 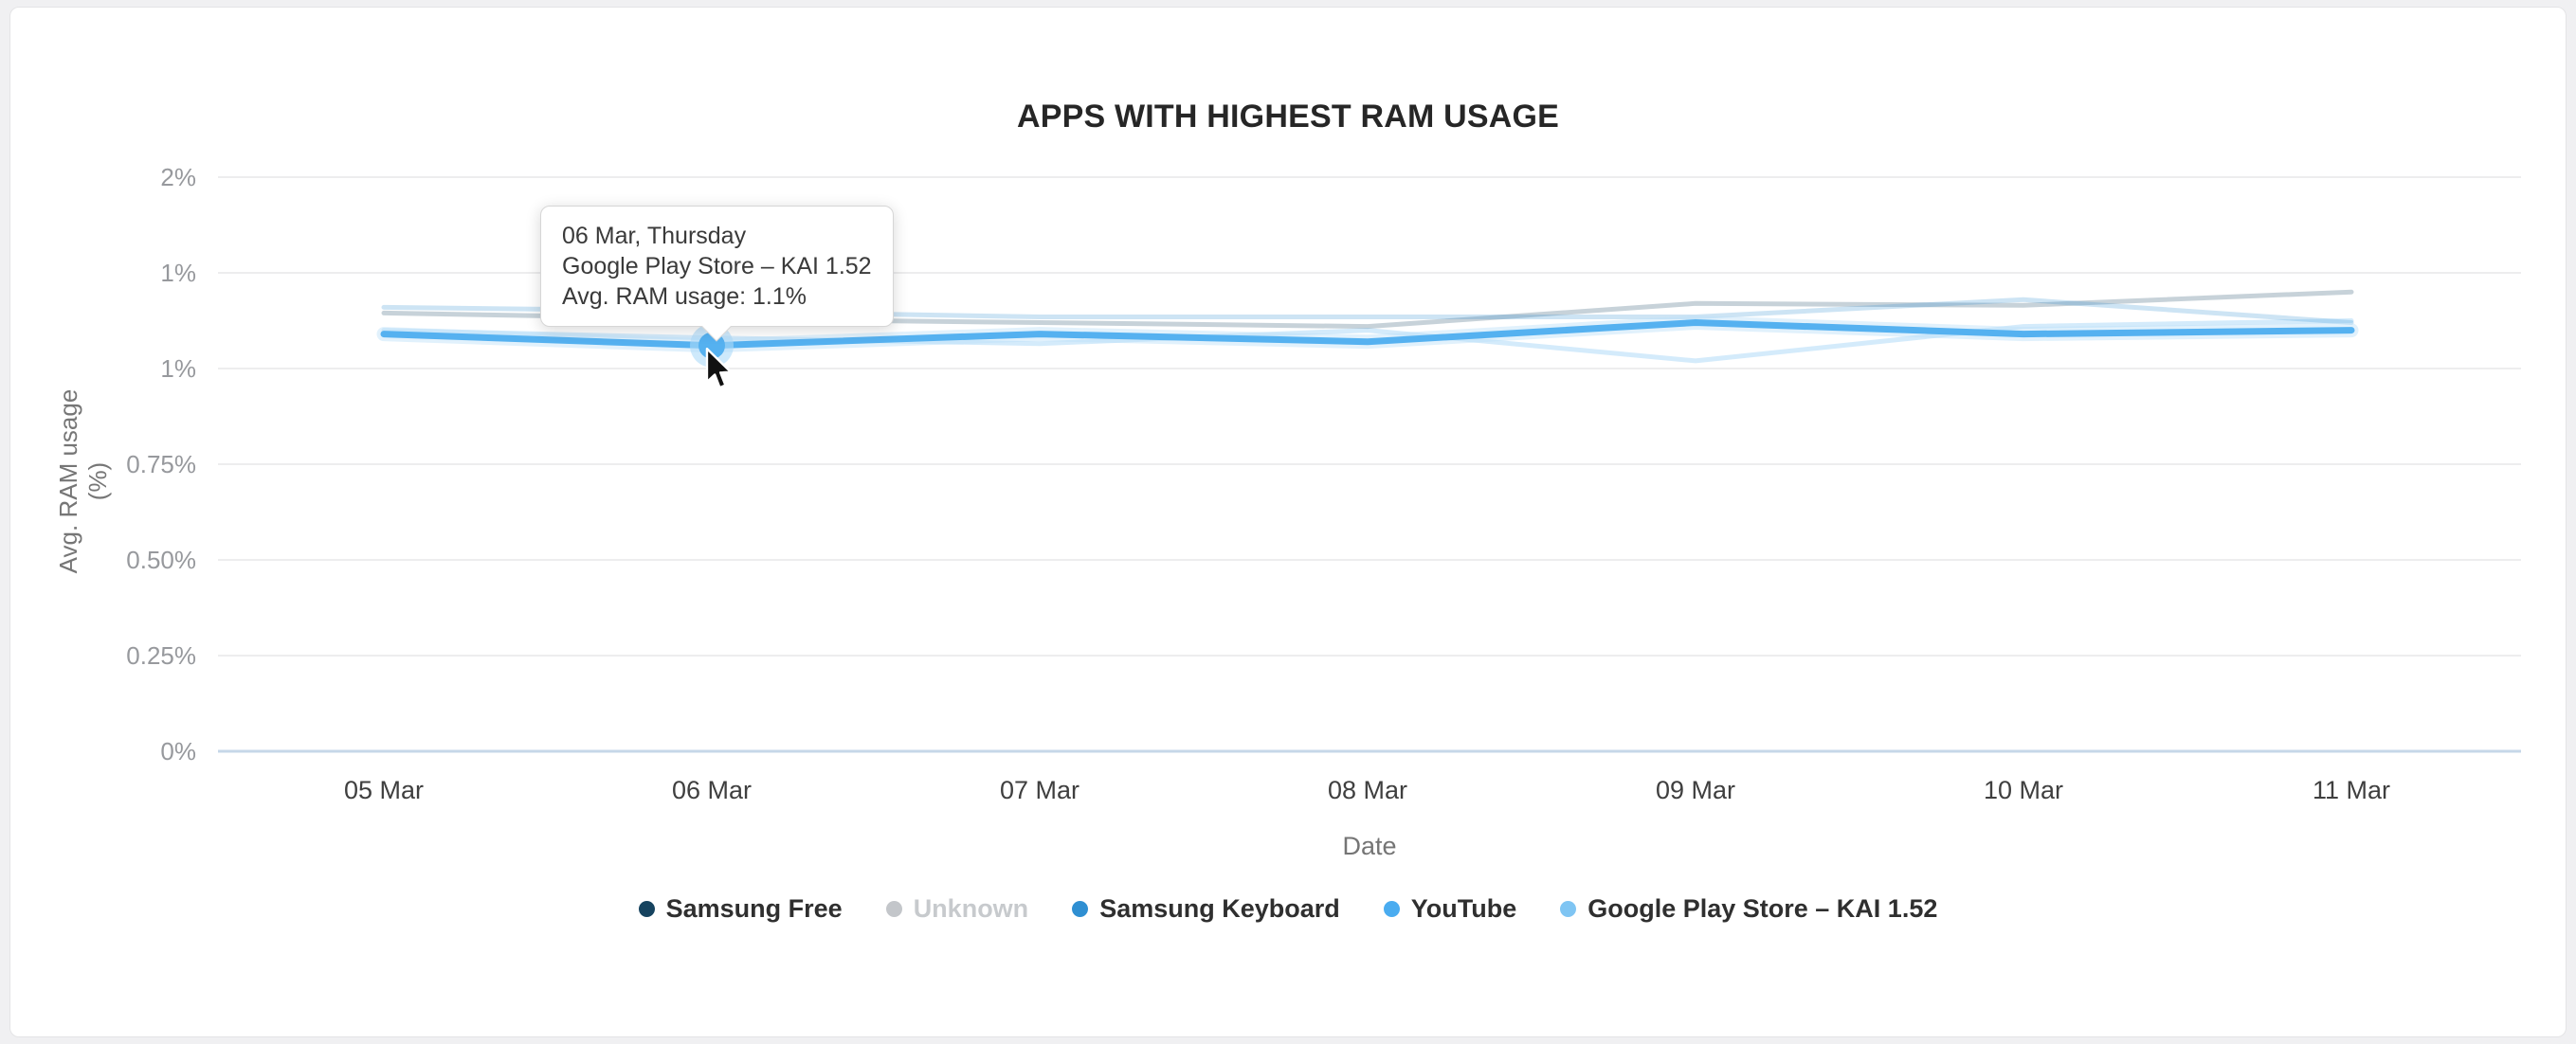 I want to click on legend-item-samsung-keyboard: Samsung Keyboard, so click(x=1206, y=909).